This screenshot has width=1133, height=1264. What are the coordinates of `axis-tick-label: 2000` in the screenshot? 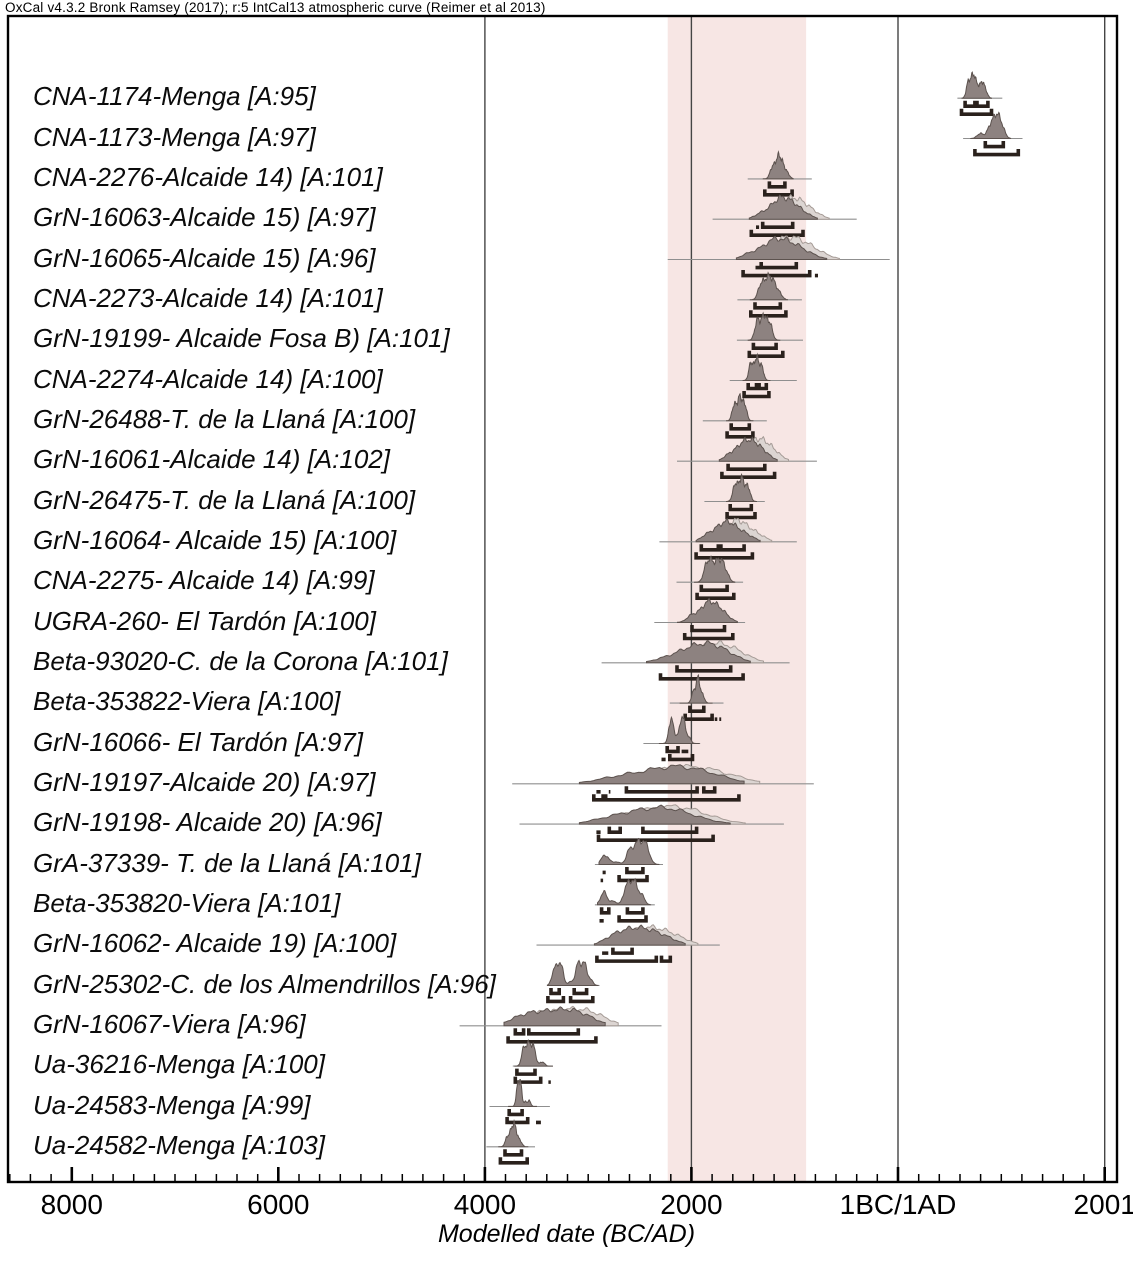 It's located at (691, 1204).